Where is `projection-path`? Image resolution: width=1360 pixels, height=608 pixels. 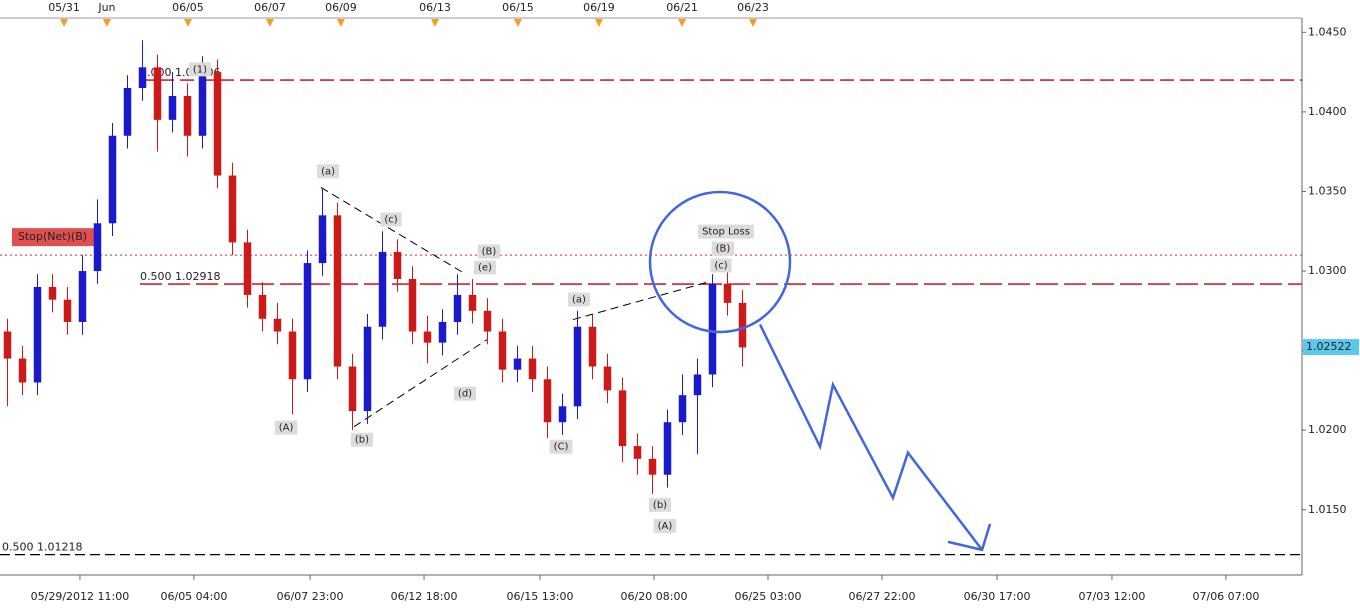 projection-path is located at coordinates (871, 437).